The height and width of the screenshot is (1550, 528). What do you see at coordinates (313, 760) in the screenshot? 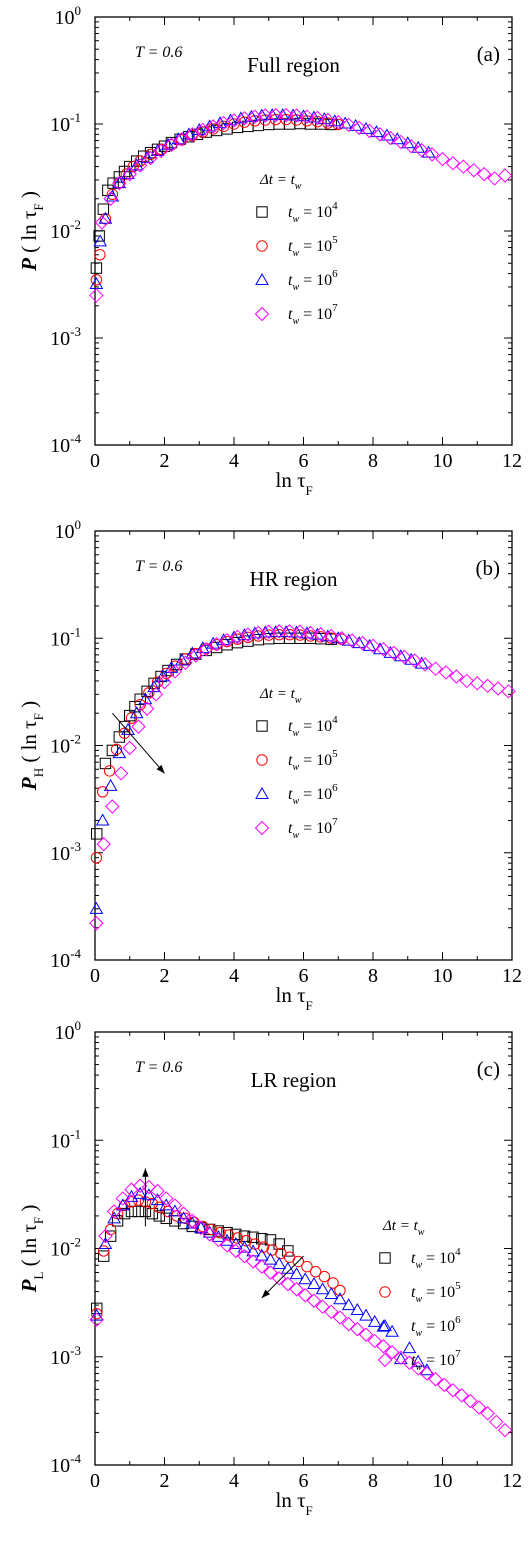
I see `legend-label: tw = 105` at bounding box center [313, 760].